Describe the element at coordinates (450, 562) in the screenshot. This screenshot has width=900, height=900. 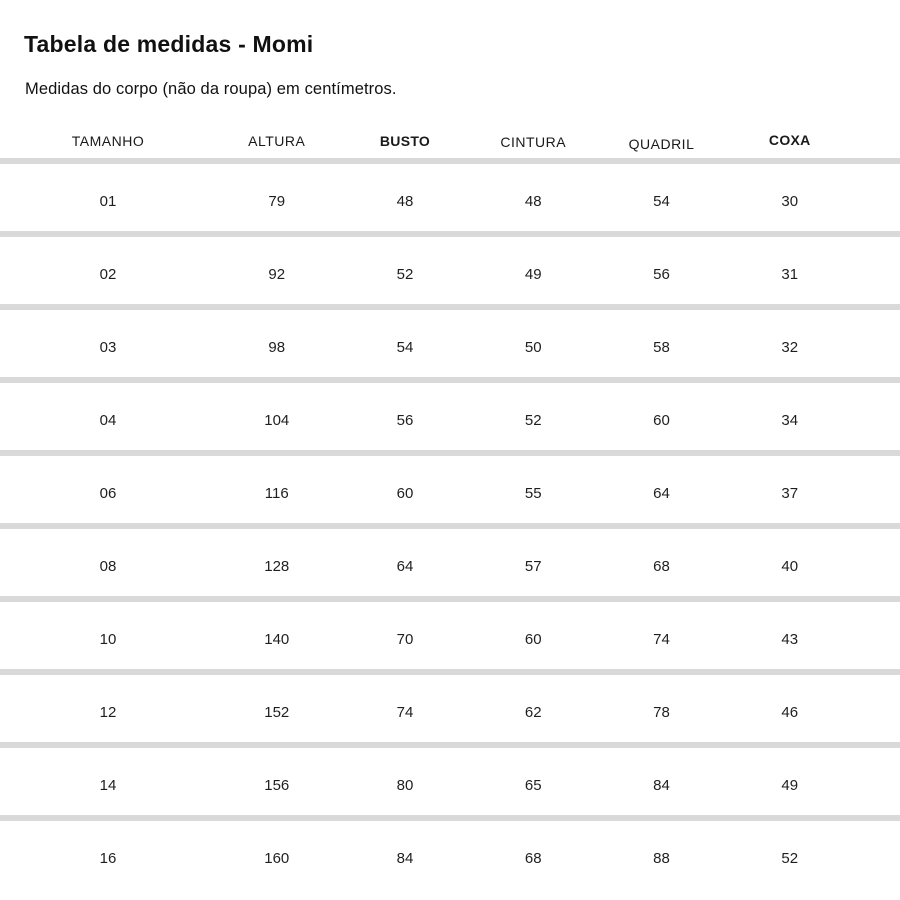
I see `table-row: 08 128 64 57 68 40` at that location.